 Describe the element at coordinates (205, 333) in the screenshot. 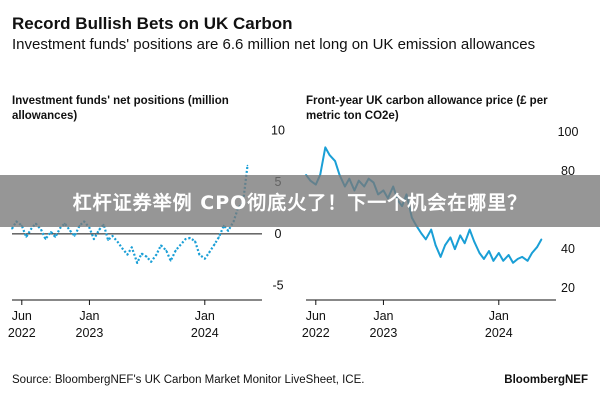

I see `positions-x-tick-label: 2024` at that location.